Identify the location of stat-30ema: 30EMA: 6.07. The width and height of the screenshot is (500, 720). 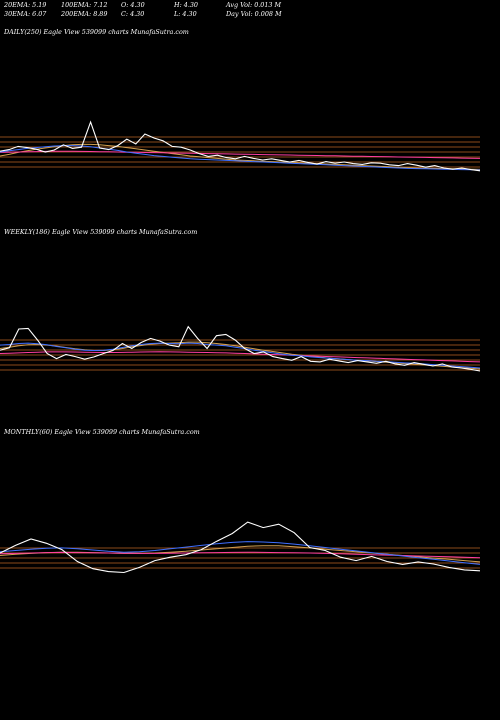
(25, 14).